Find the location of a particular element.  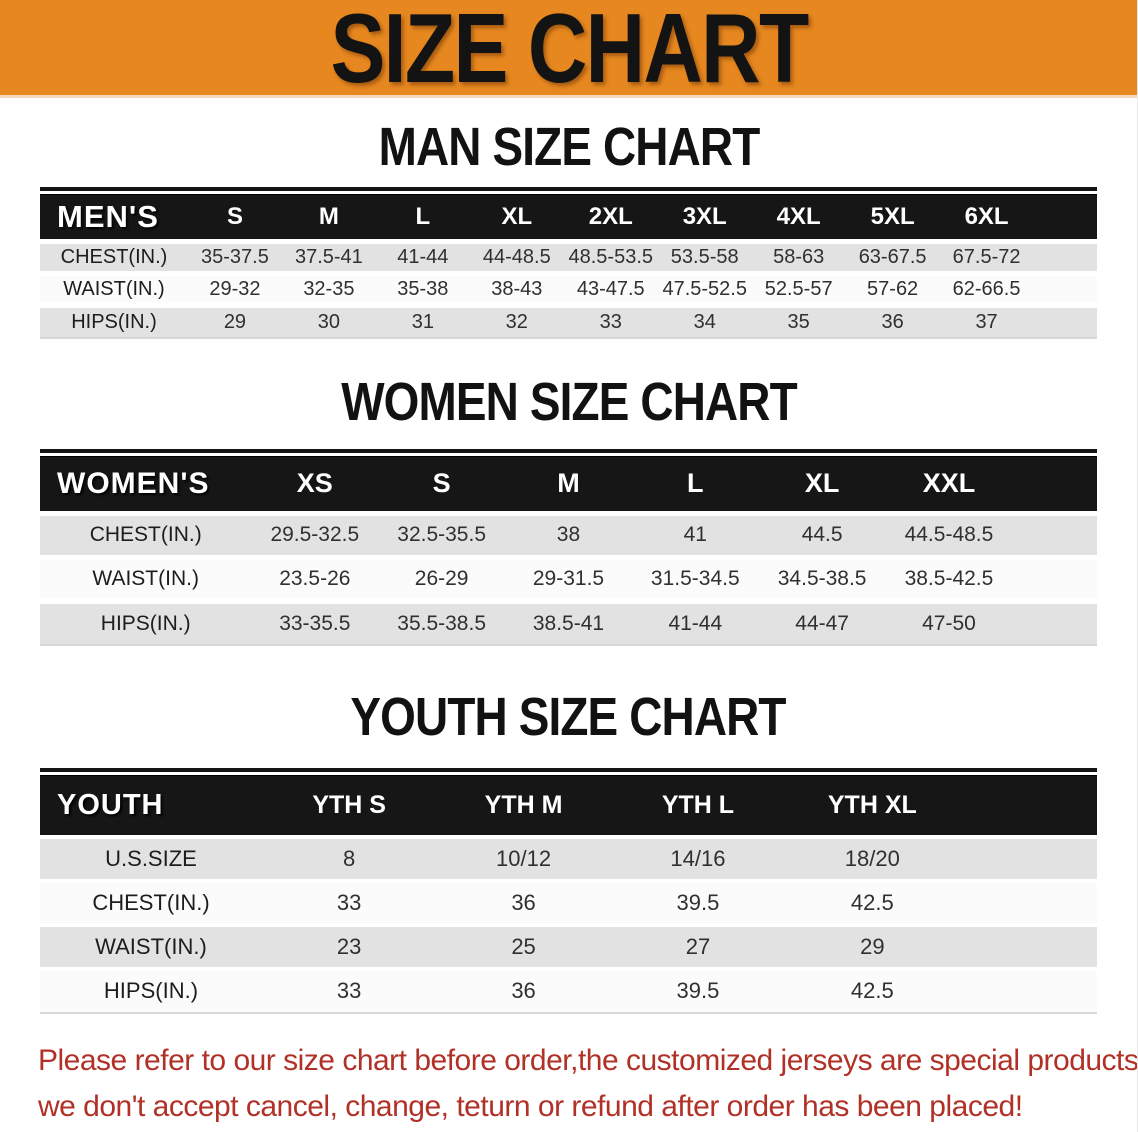

men-section-heading: MAN SIZE CHART is located at coordinates (568, 147).